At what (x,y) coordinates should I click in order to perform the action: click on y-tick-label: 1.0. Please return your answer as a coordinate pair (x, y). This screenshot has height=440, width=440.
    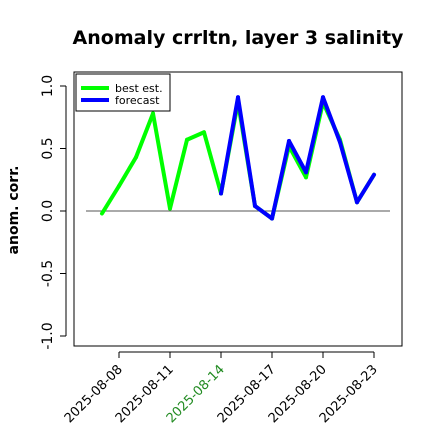
    Looking at the image, I should click on (48, 86).